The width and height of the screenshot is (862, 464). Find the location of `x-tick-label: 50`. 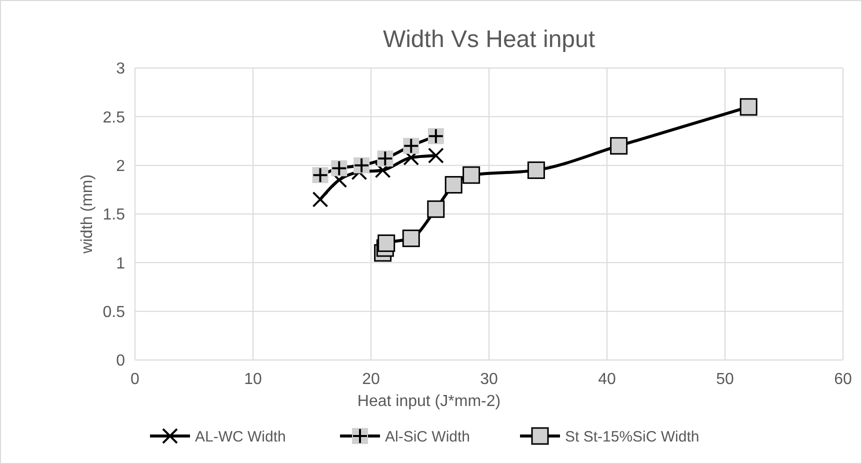

x-tick-label: 50 is located at coordinates (725, 379).